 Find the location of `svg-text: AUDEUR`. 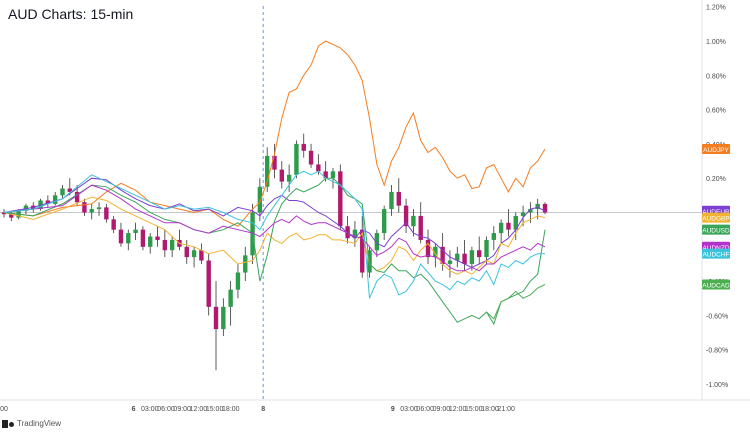

svg-text: AUDEUR is located at coordinates (716, 212).